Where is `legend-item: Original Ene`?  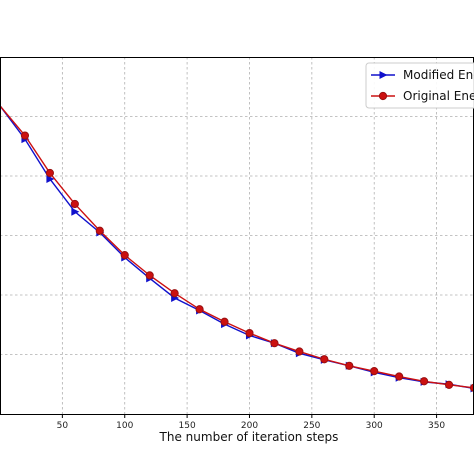
legend-item: Original Ene is located at coordinates (422, 96).